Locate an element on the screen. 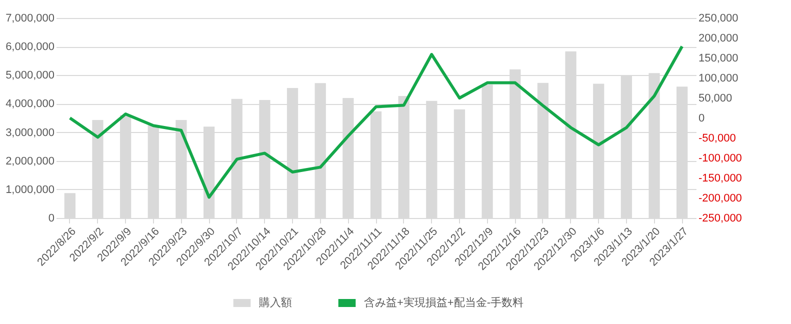 Image resolution: width=791 pixels, height=324 pixels. y2-tick-label: 50,000 is located at coordinates (715, 98).